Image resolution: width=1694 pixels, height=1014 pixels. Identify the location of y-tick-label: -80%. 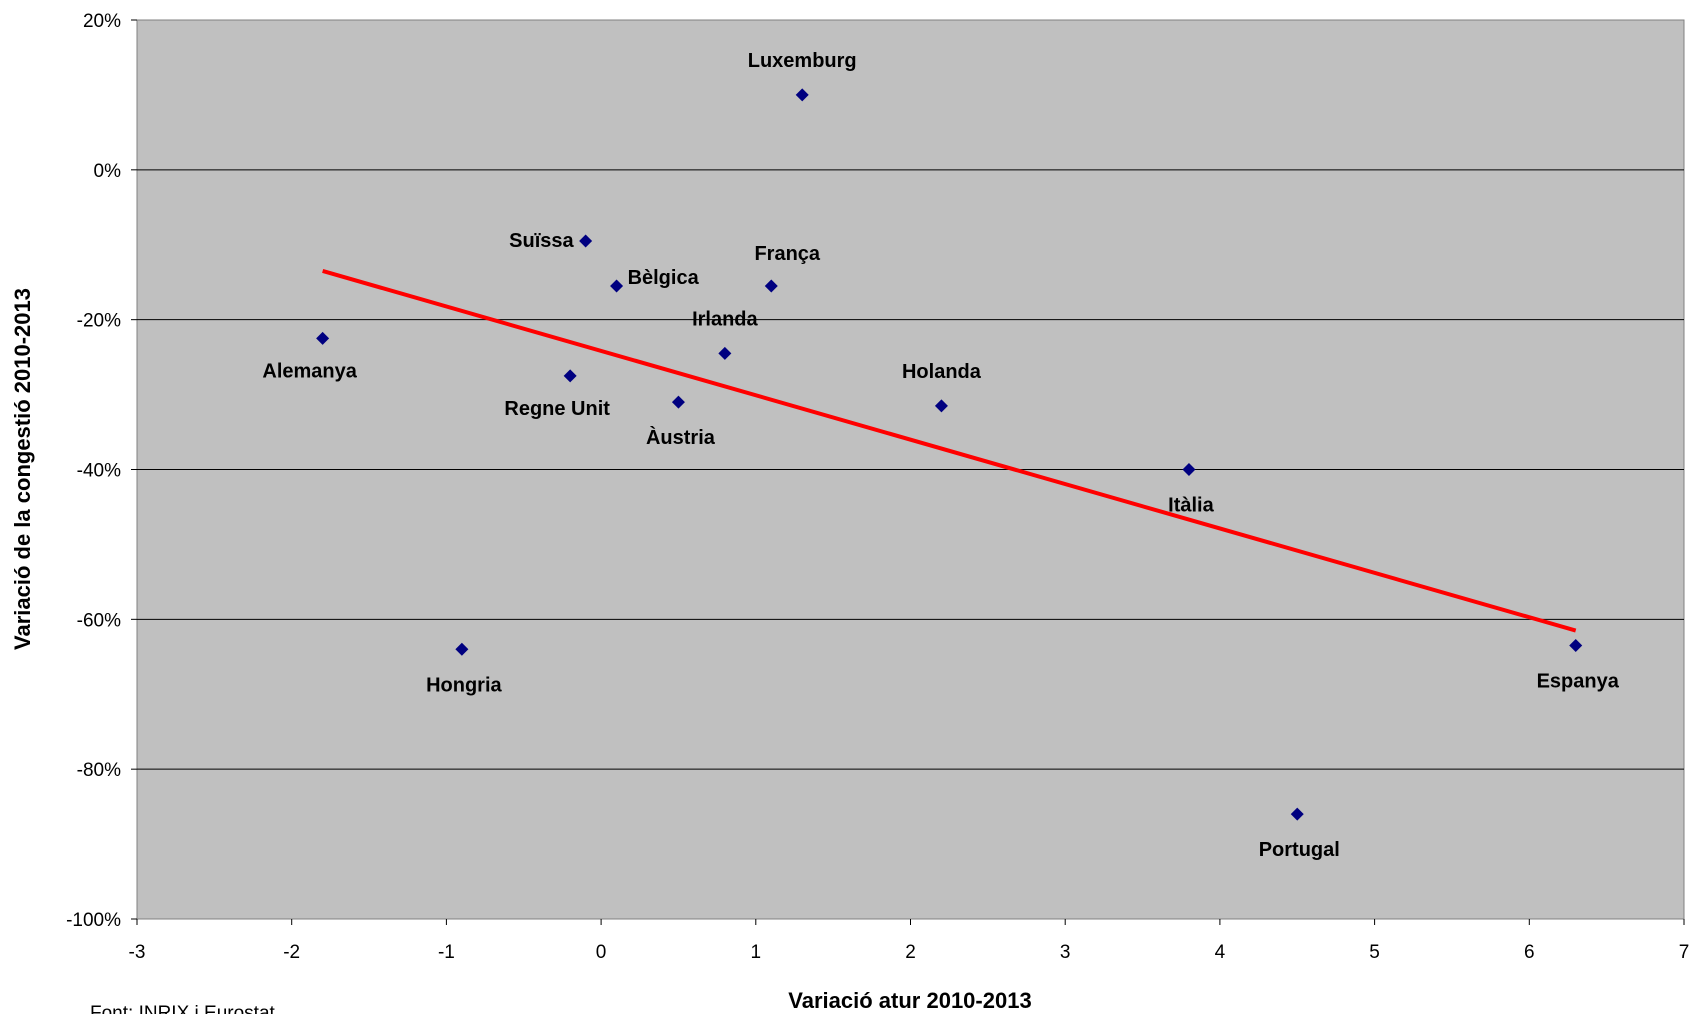
(99, 770).